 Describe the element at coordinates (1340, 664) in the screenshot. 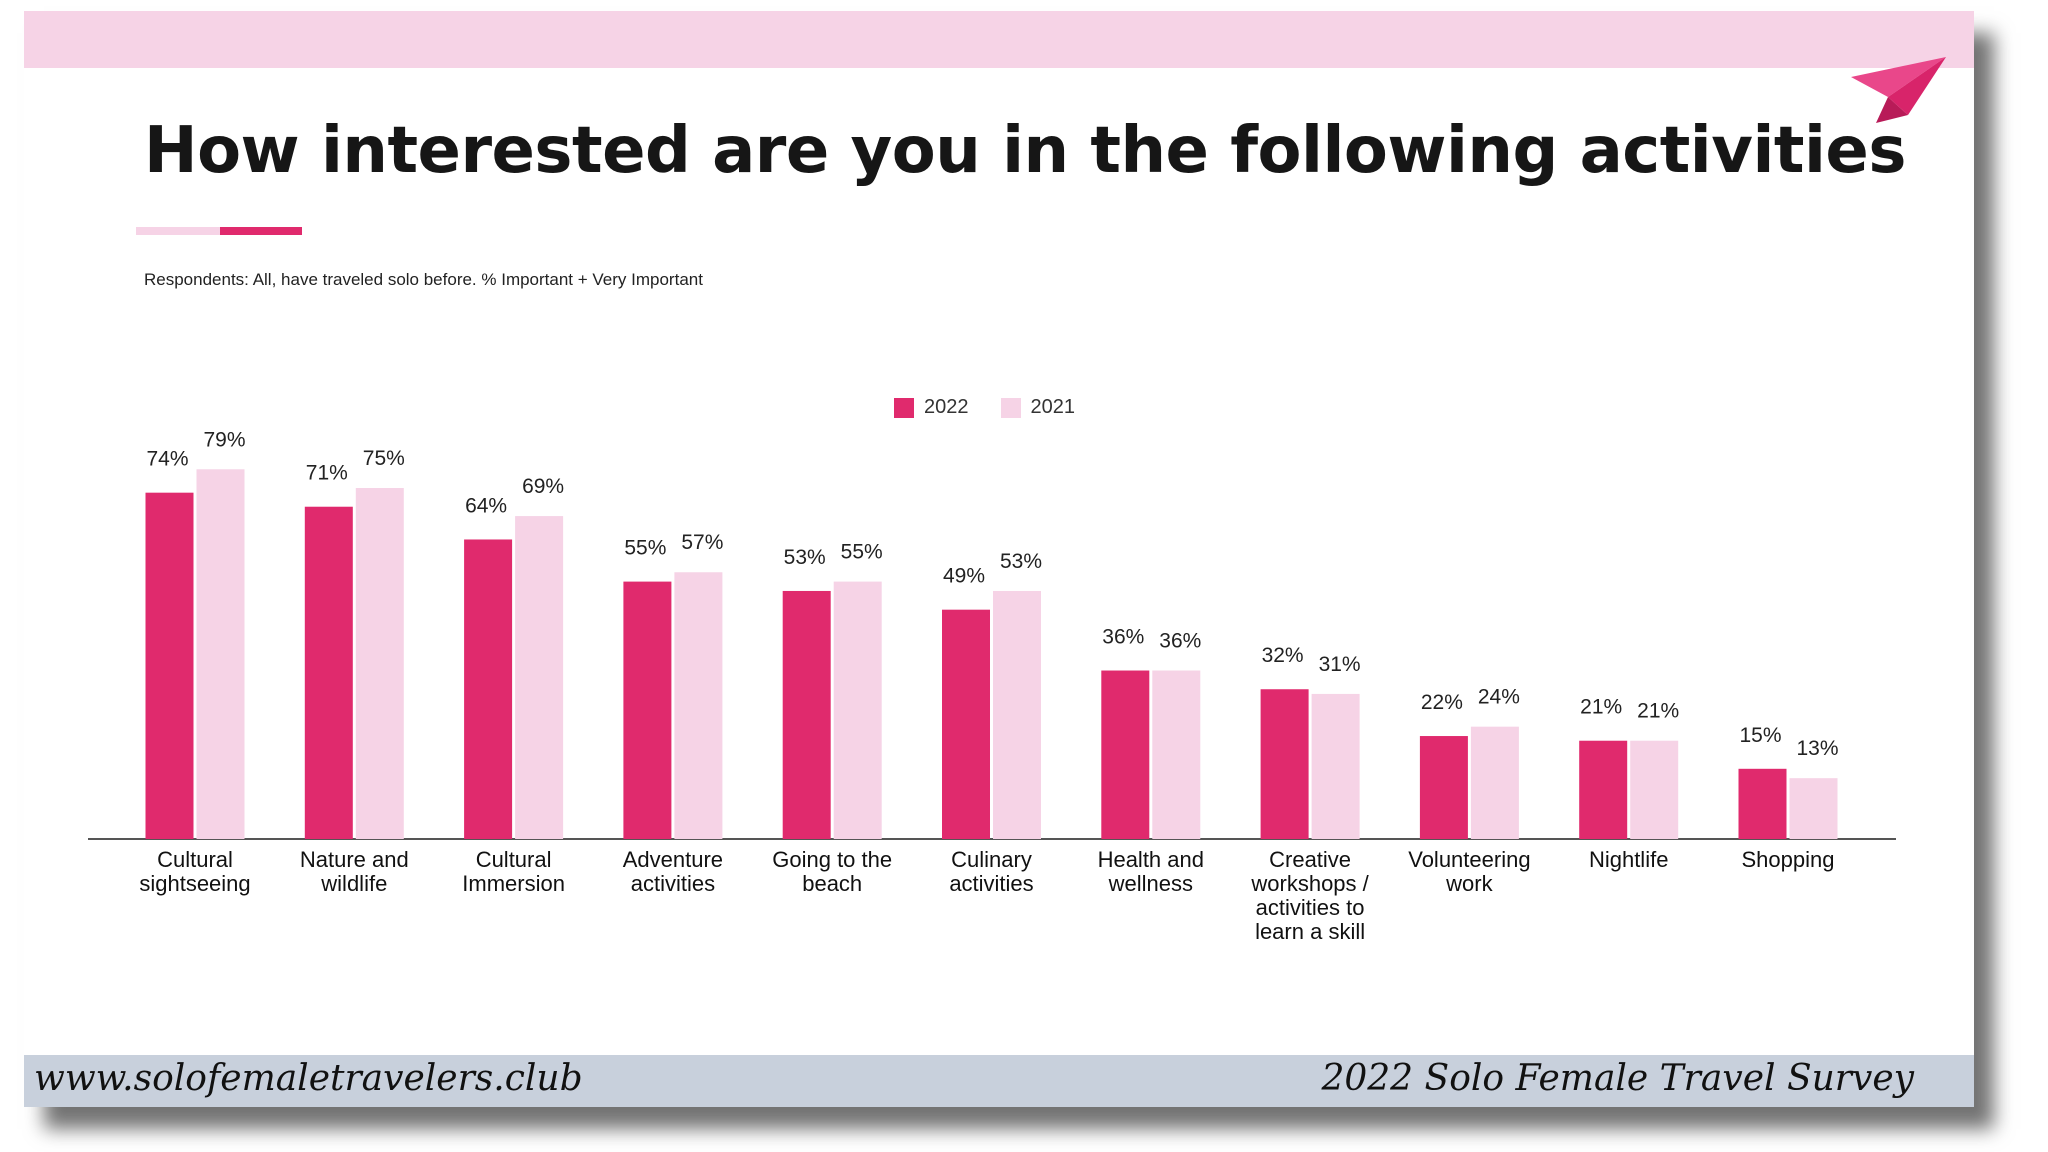

I see `data-label-2021-7: 31%` at that location.